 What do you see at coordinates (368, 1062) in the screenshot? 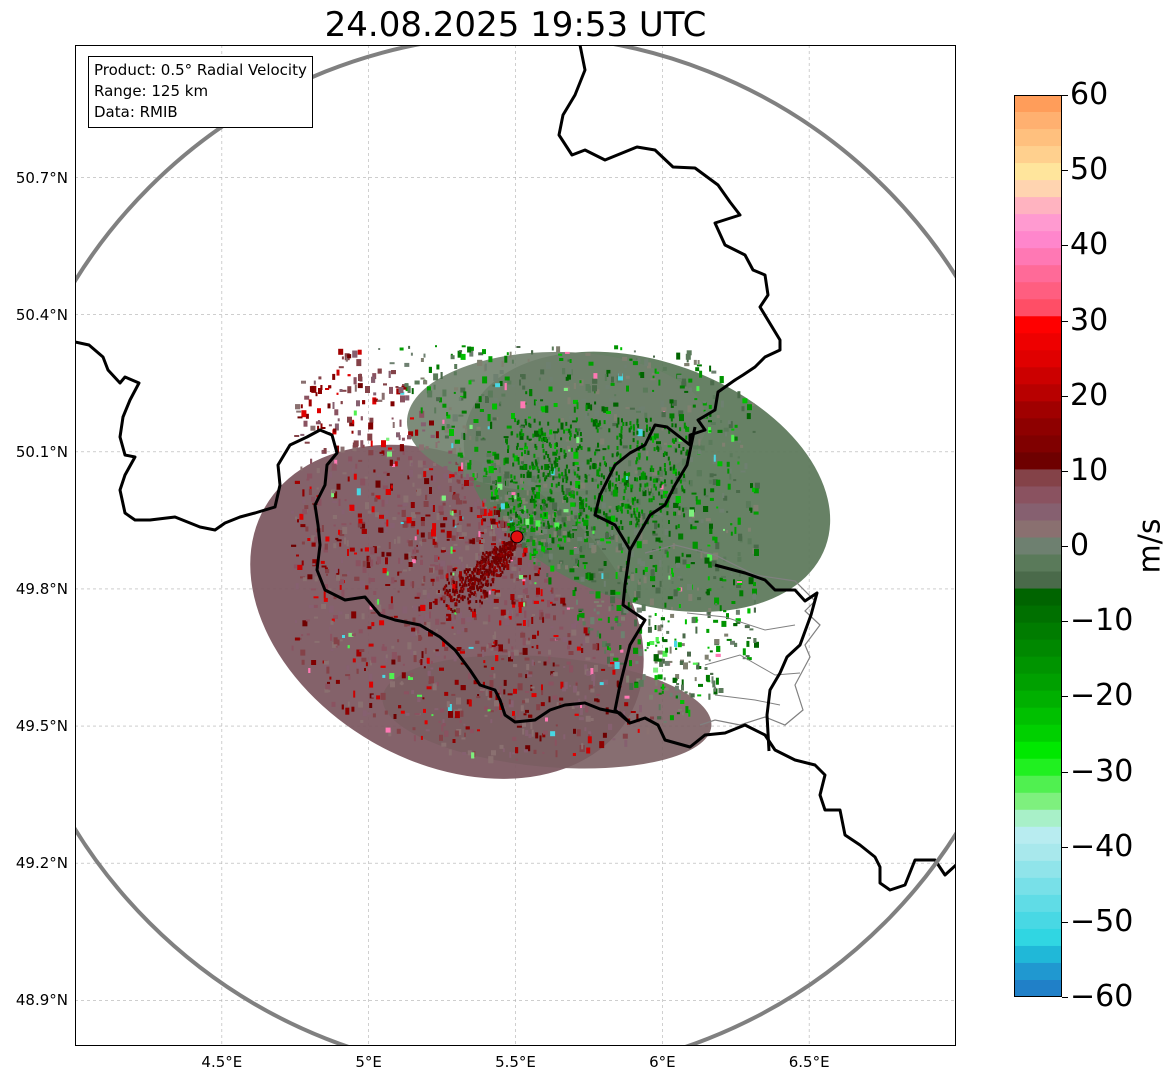
I see `lon-tick-label: 5°E` at bounding box center [368, 1062].